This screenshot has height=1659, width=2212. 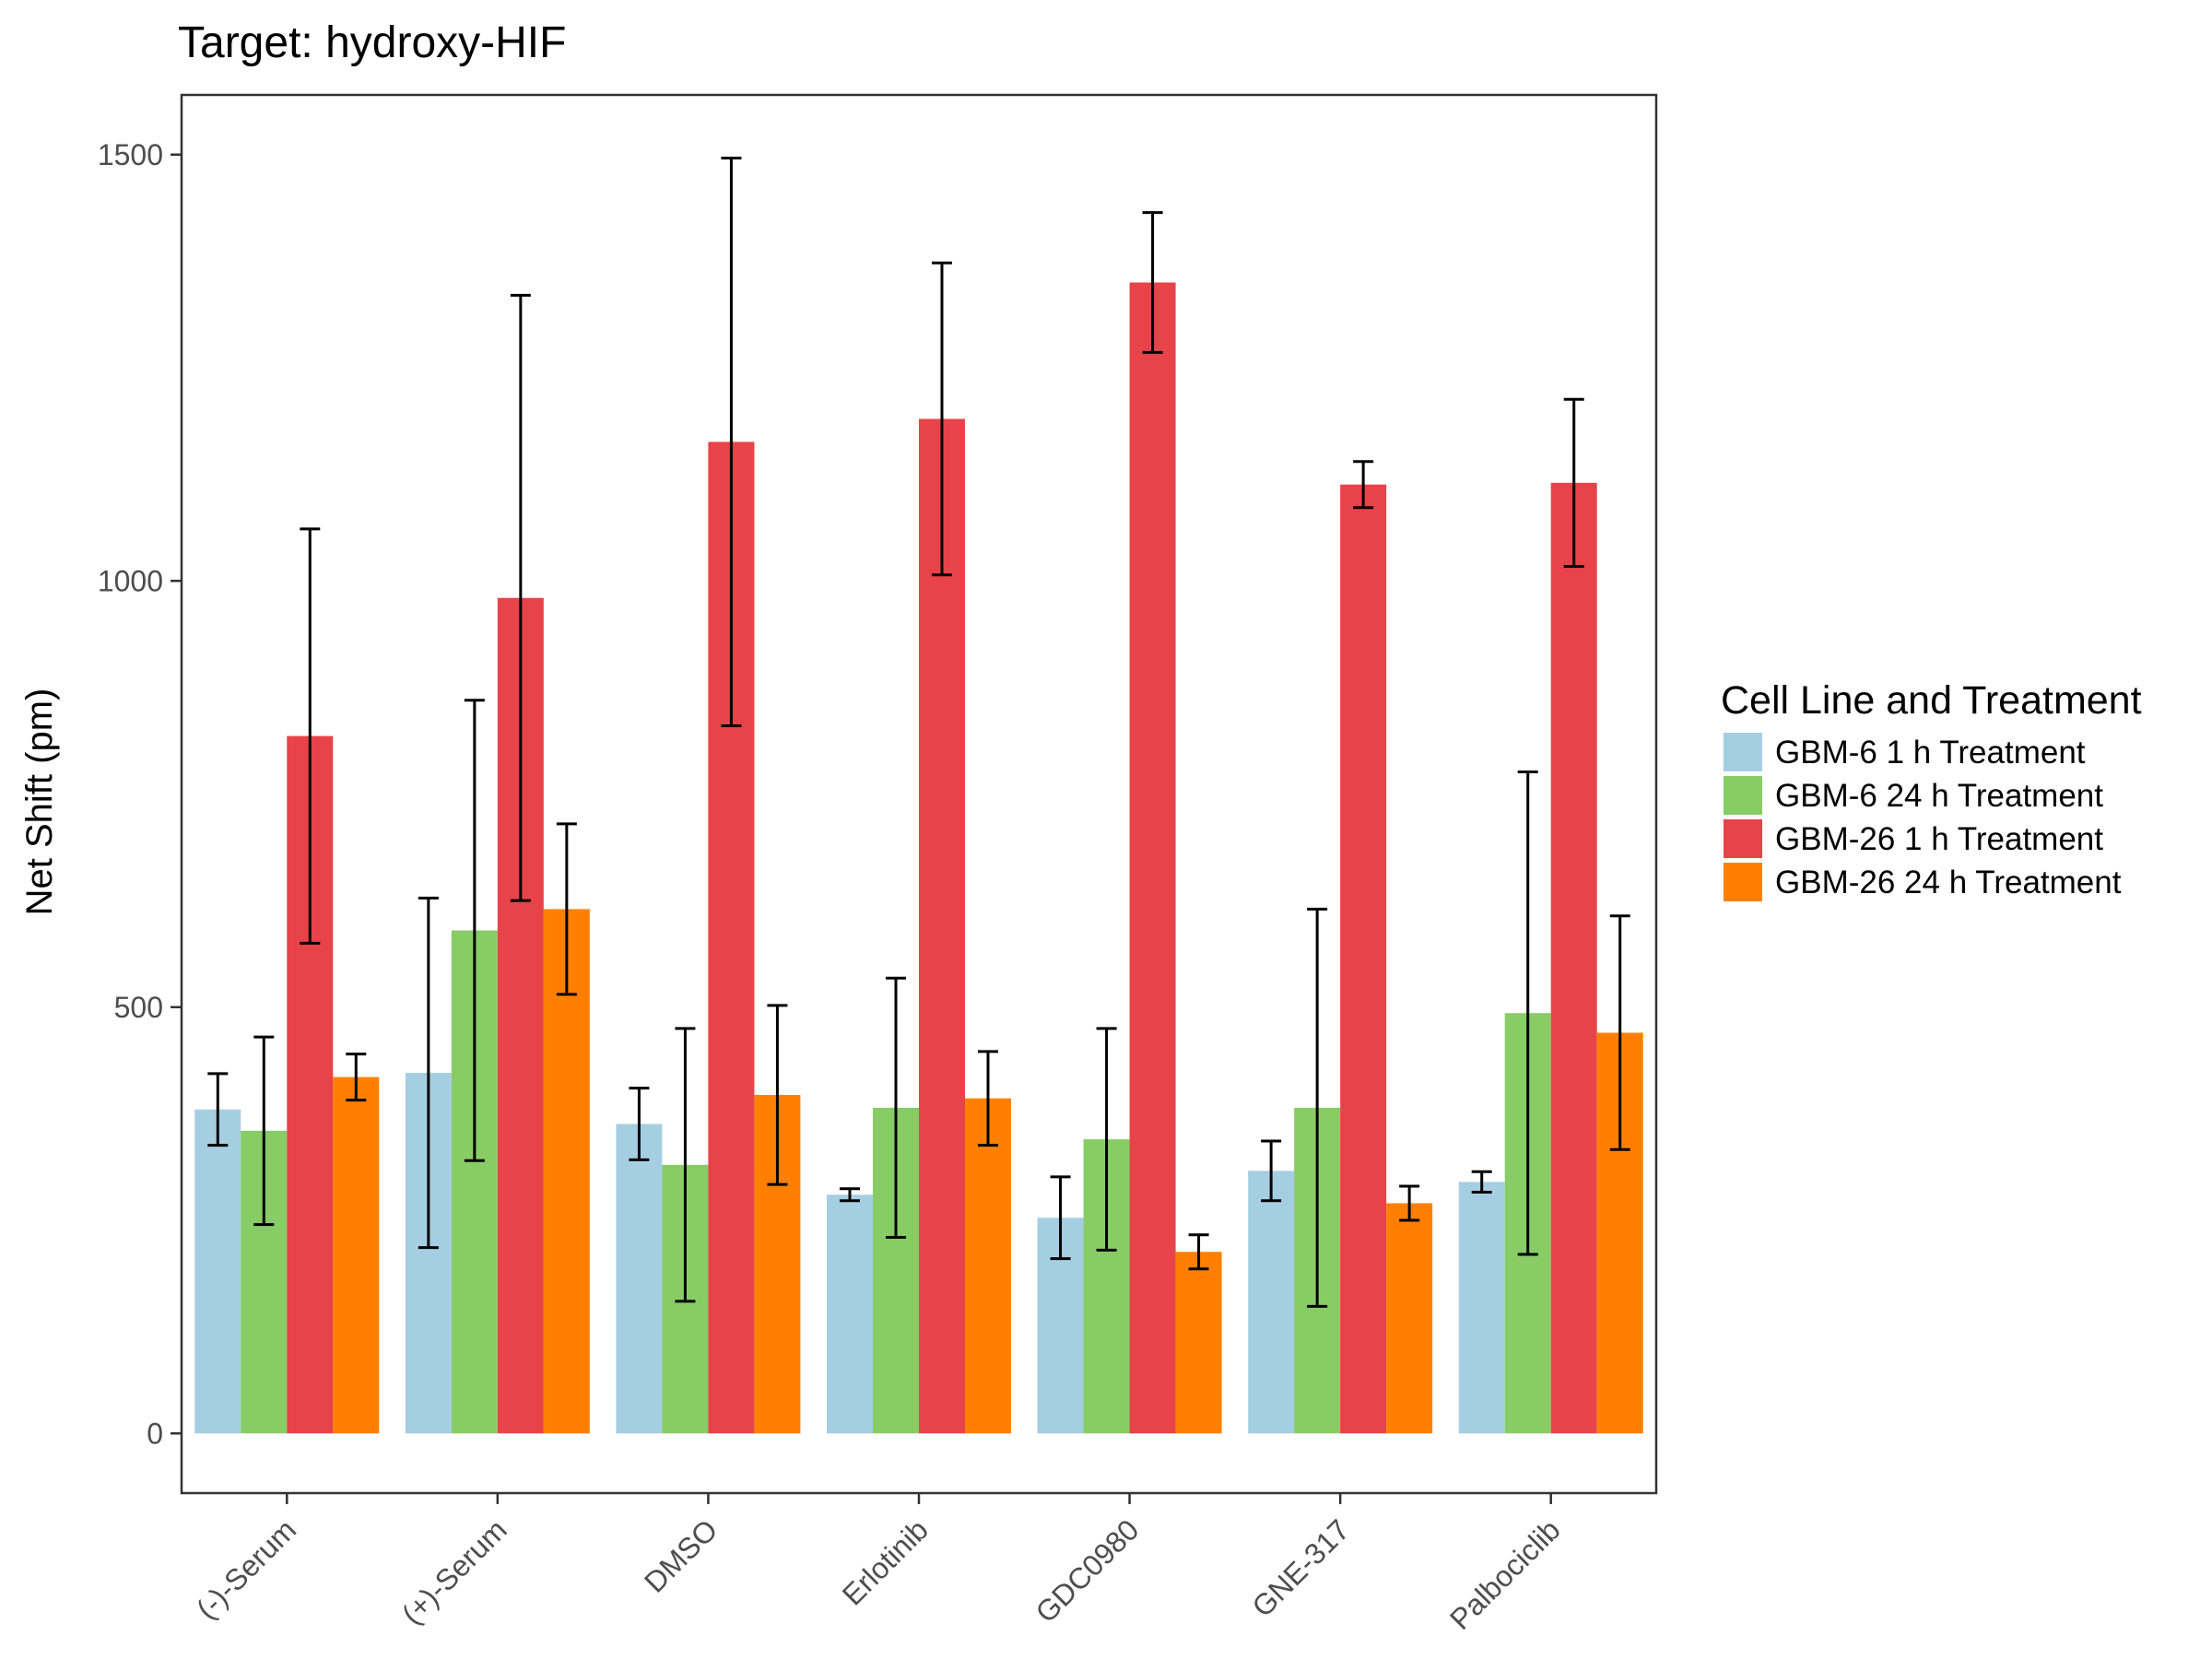 I want to click on y-axis-label: Net Shift (pm), so click(x=39, y=802).